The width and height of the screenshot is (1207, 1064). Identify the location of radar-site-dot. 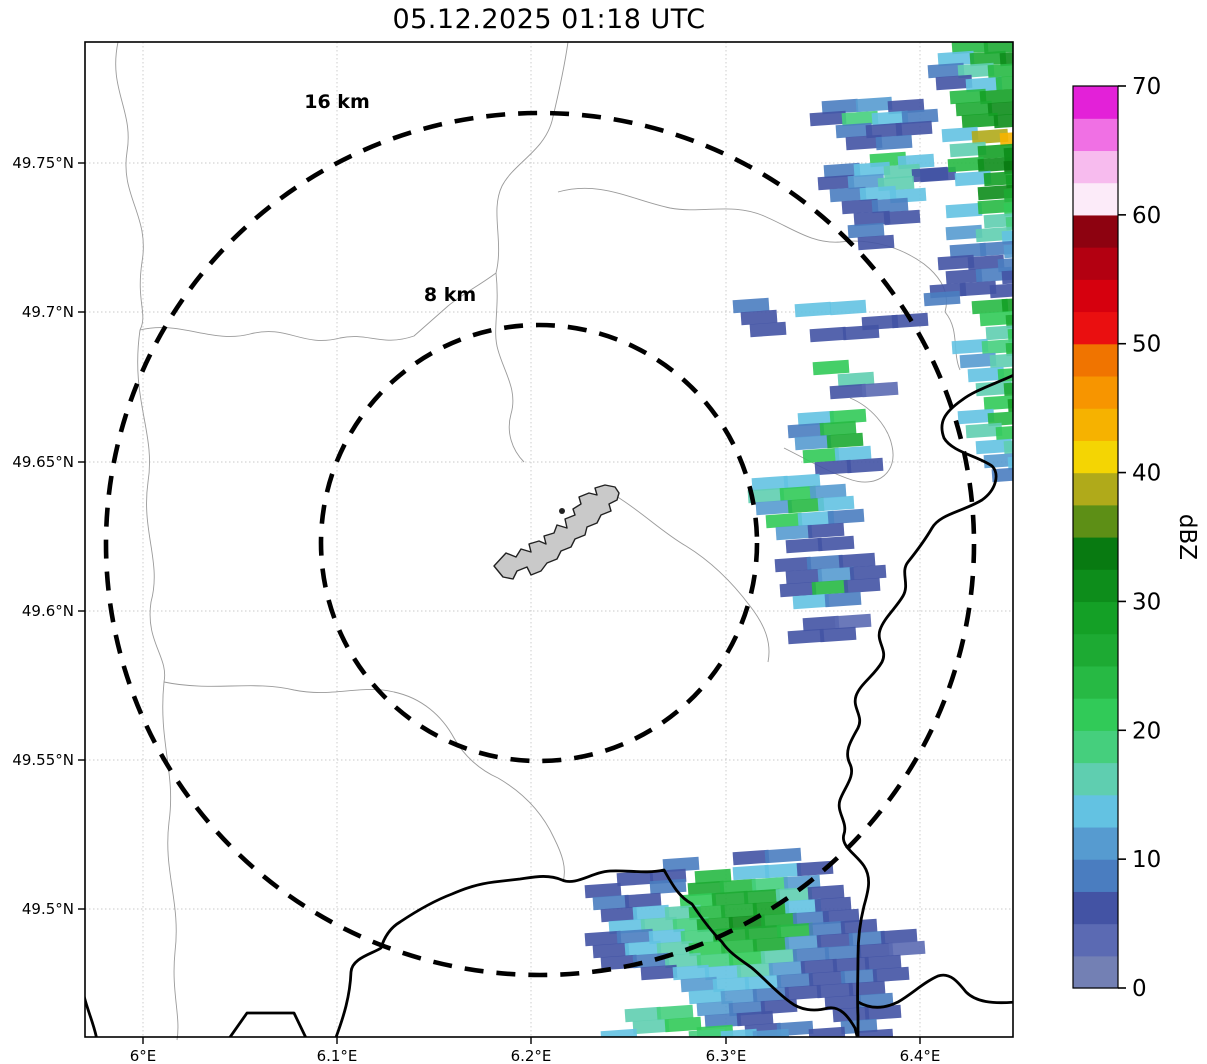
(562, 511).